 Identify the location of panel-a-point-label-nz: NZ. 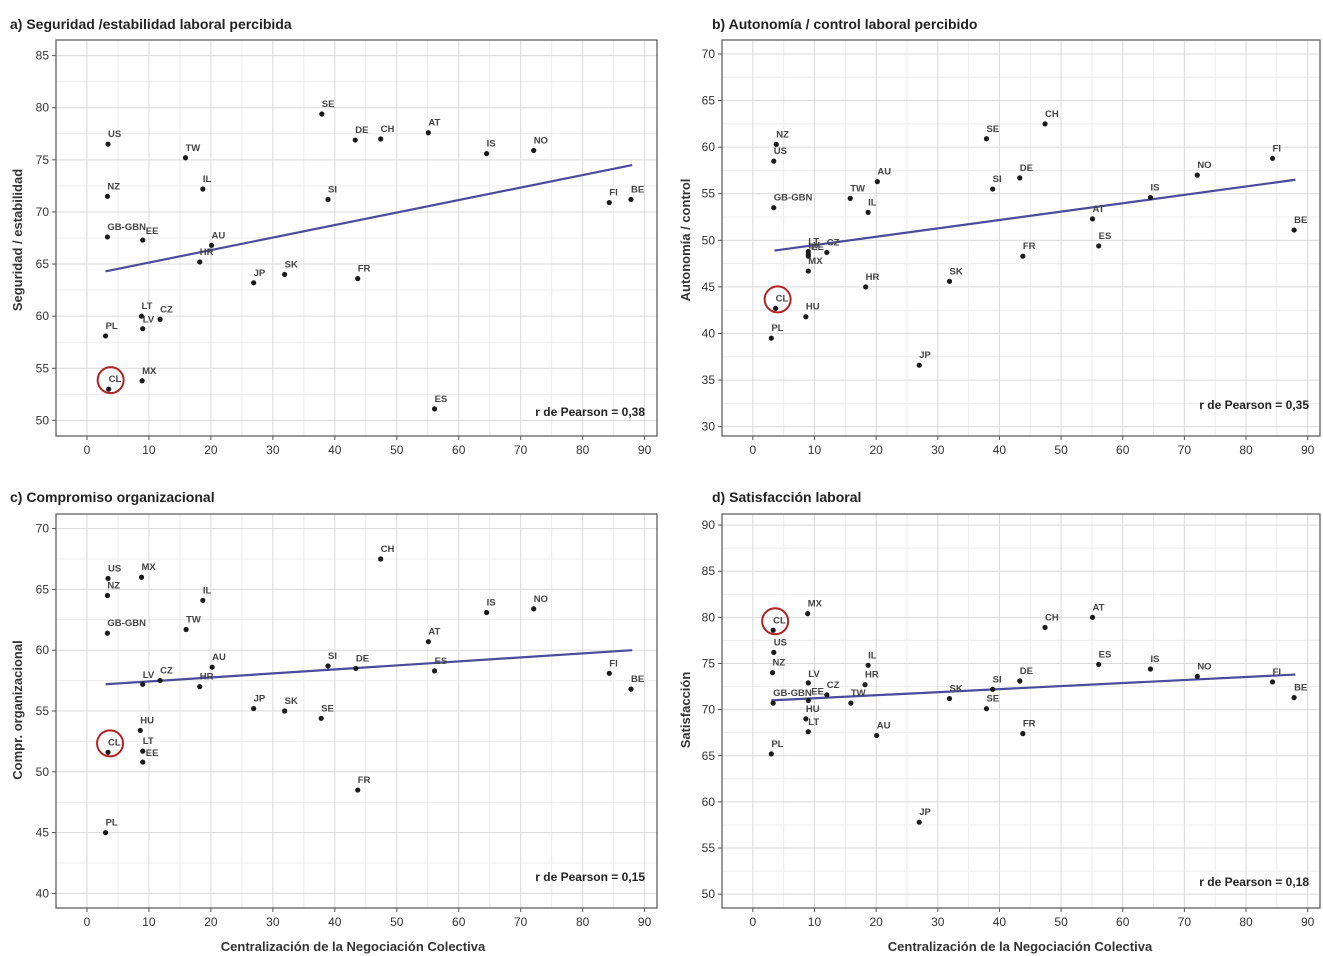
(113, 186).